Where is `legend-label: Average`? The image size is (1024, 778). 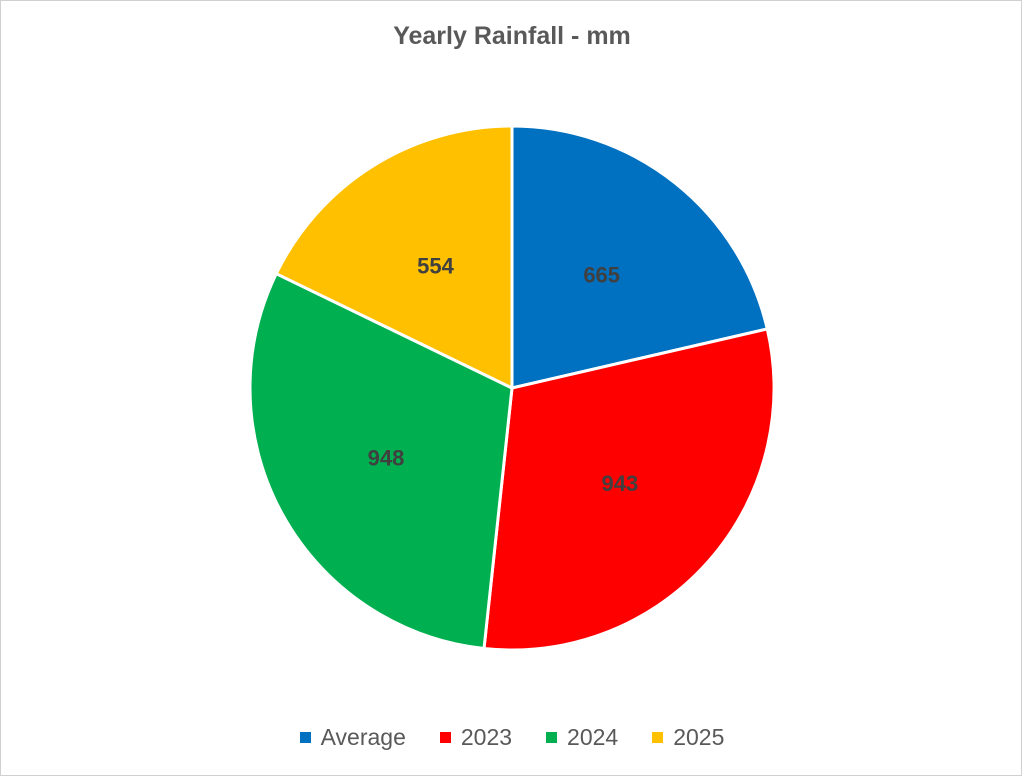
legend-label: Average is located at coordinates (363, 737).